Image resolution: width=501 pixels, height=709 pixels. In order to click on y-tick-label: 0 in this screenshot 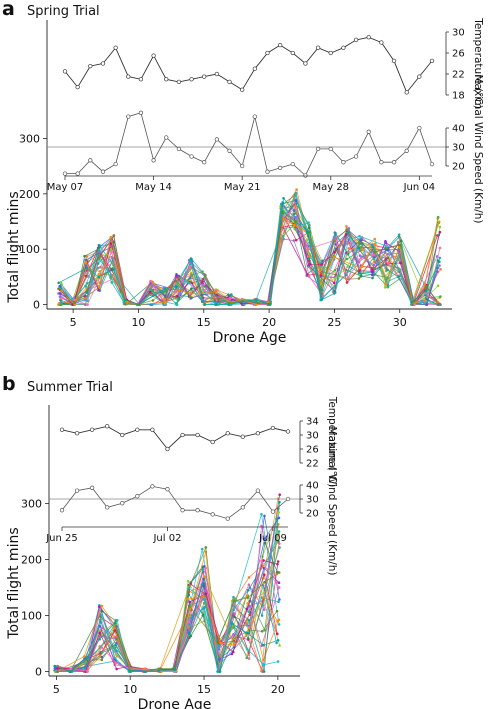, I will do `click(36, 305)`.